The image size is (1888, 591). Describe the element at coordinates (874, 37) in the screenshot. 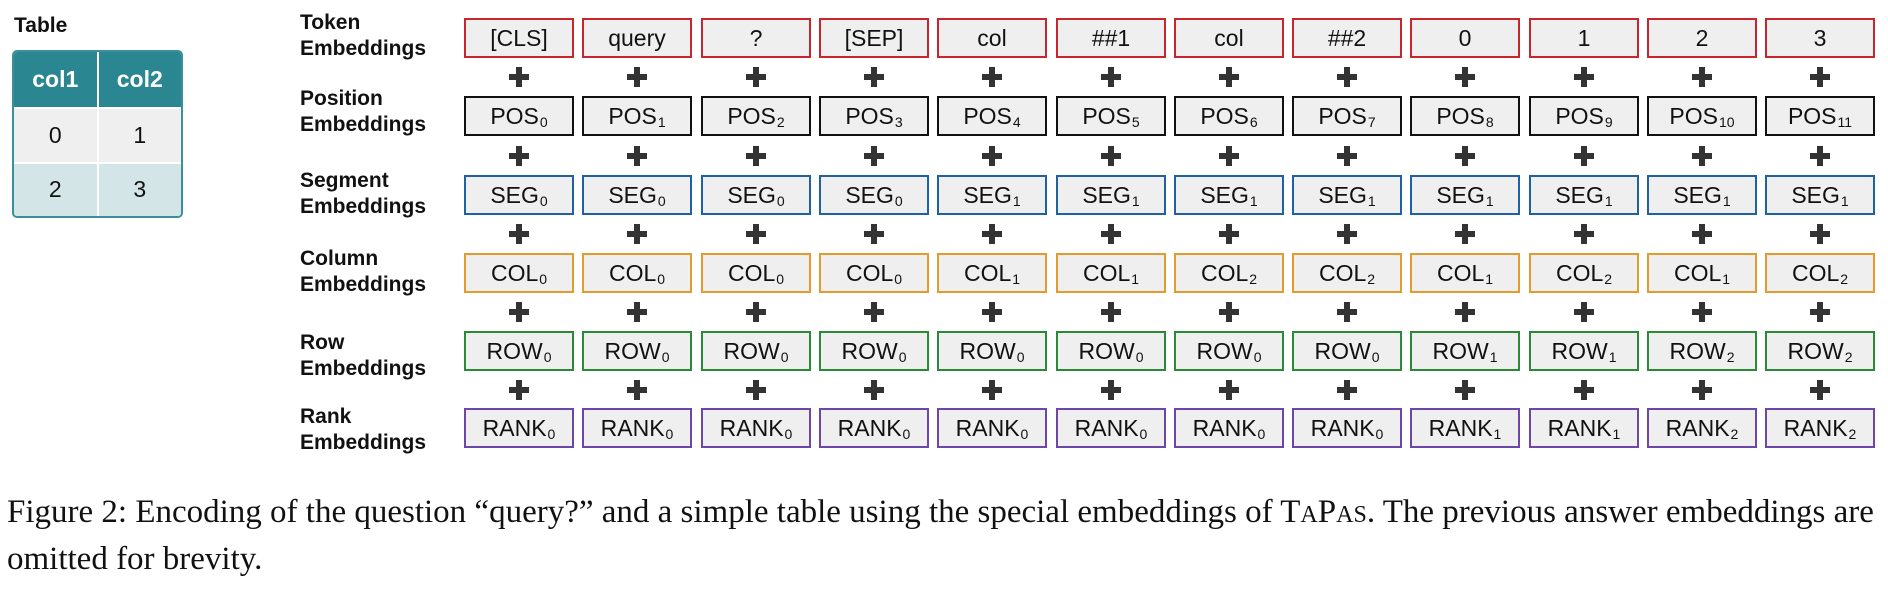

I see `embedding-text: [SEP]` at that location.